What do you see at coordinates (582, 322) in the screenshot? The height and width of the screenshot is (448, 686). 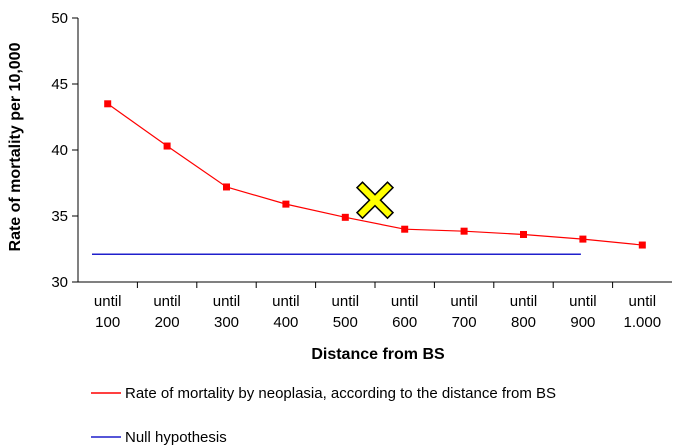 I see `x-tick-label-line: 900` at bounding box center [582, 322].